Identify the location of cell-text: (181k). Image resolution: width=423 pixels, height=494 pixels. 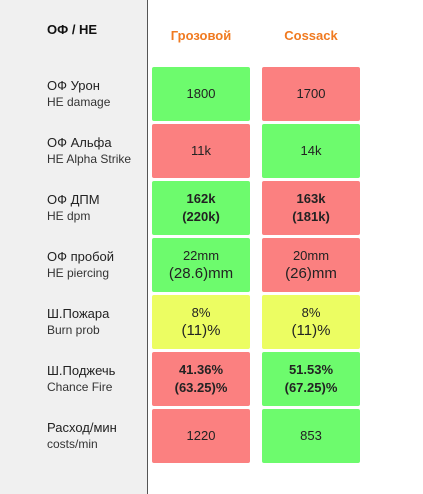
(311, 216).